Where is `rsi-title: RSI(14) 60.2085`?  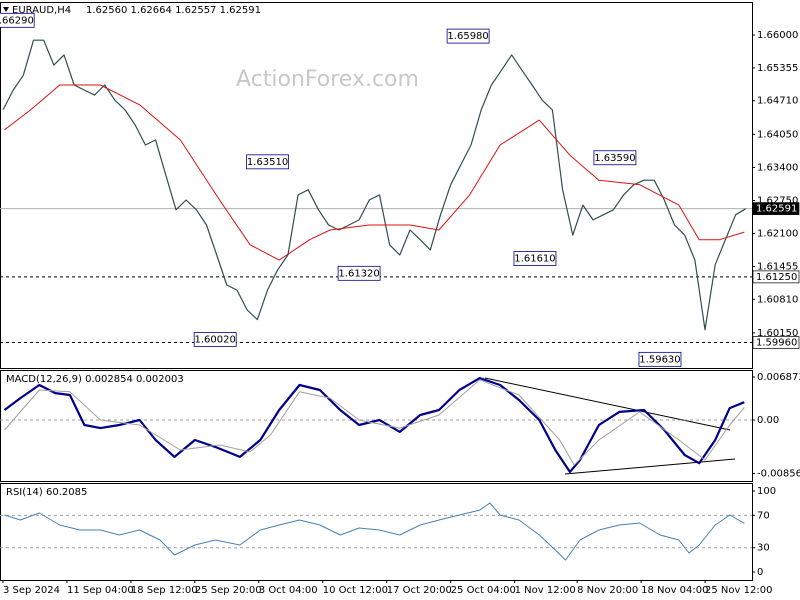
rsi-title: RSI(14) 60.2085 is located at coordinates (46, 492).